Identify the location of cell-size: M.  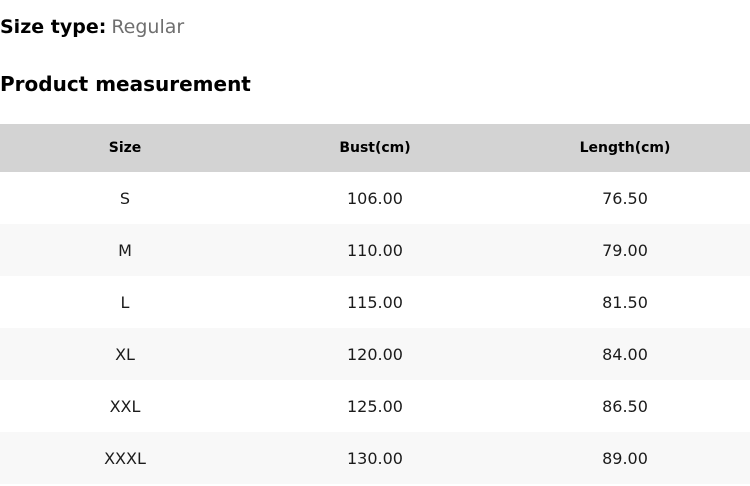
(125, 250).